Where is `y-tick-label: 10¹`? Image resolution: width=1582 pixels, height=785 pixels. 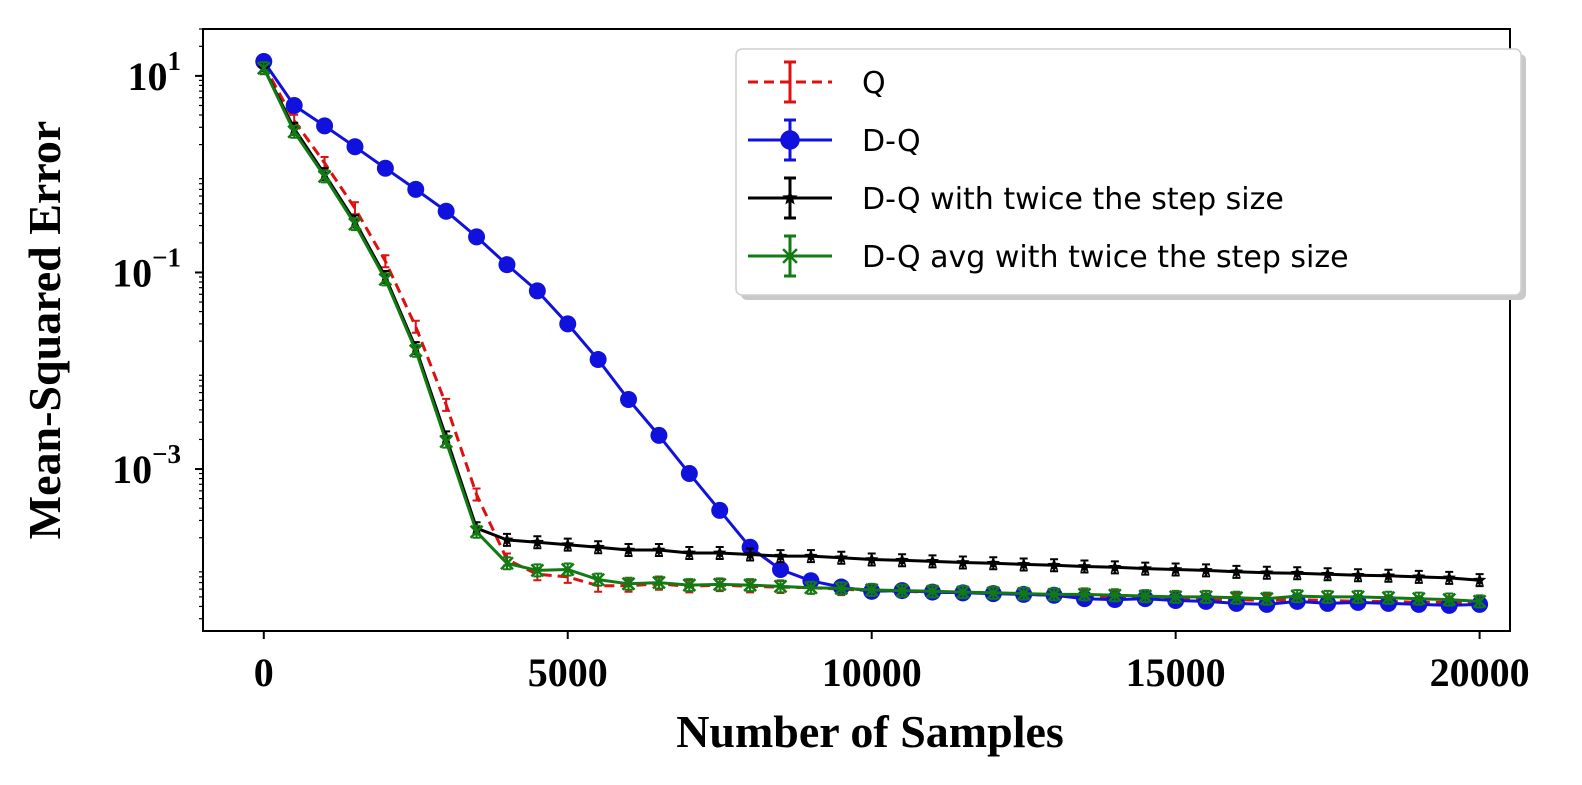 y-tick-label: 10¹ is located at coordinates (155, 72).